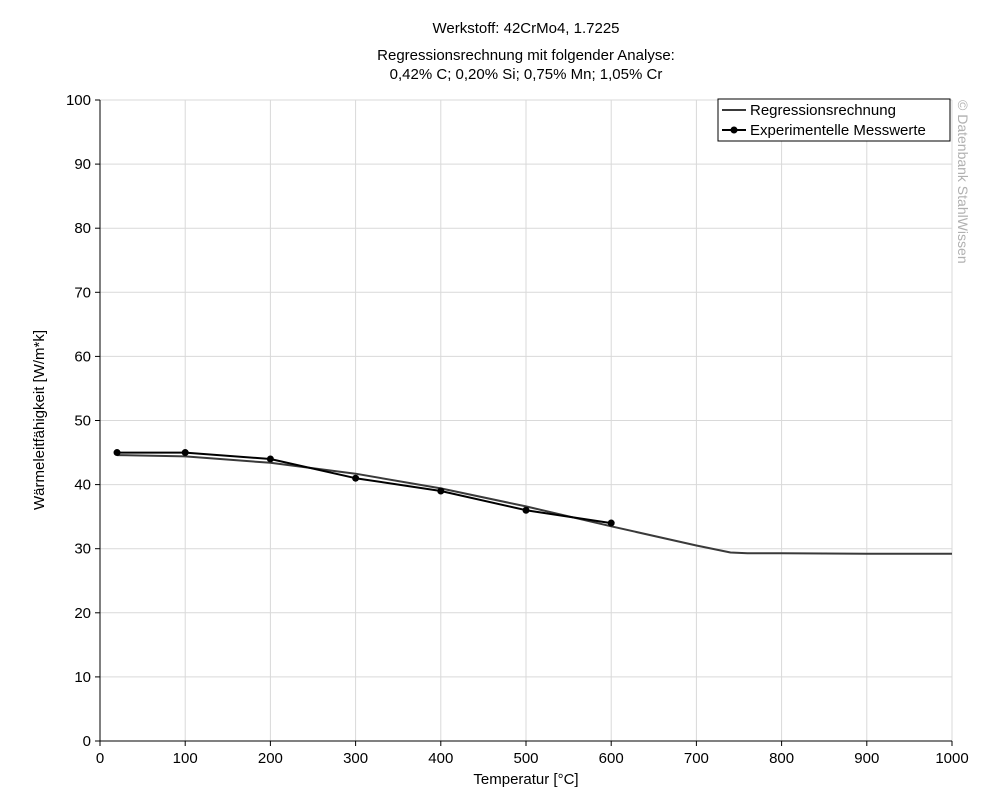 This screenshot has height=811, width=1000. Describe the element at coordinates (781, 758) in the screenshot. I see `x-tick-label: 800` at that location.